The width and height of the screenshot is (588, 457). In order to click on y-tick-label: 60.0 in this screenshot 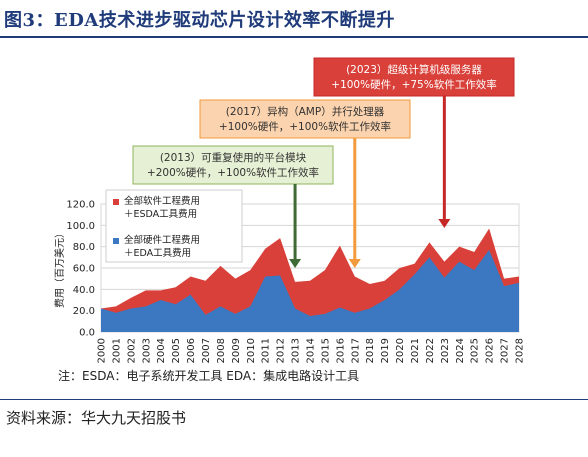, I will do `click(84, 269)`.